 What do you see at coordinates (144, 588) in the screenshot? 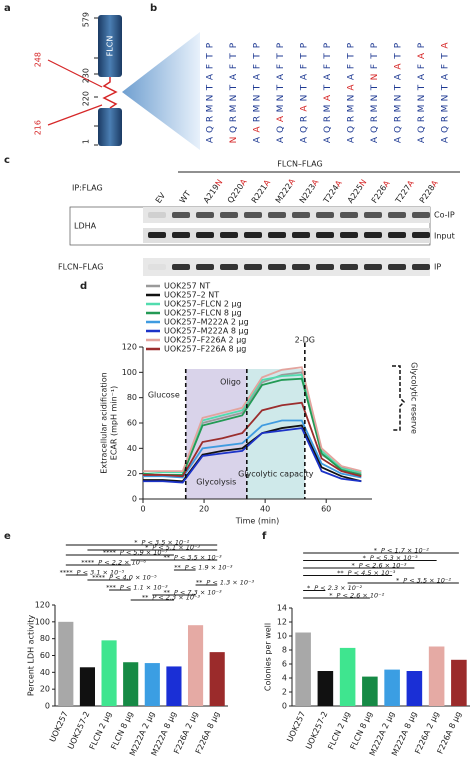
I see `p-value: P < 1.1 × 10⁻³` at bounding box center [144, 588].